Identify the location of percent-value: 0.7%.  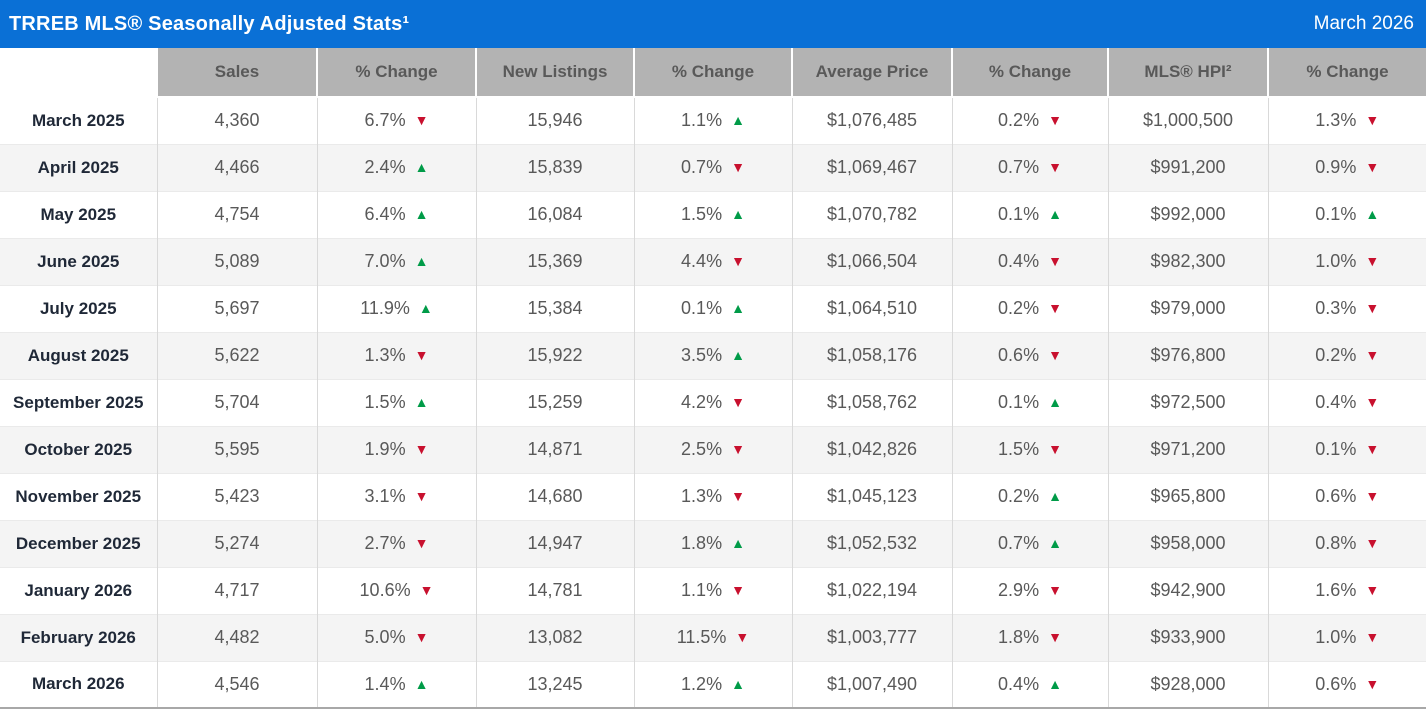
(702, 167).